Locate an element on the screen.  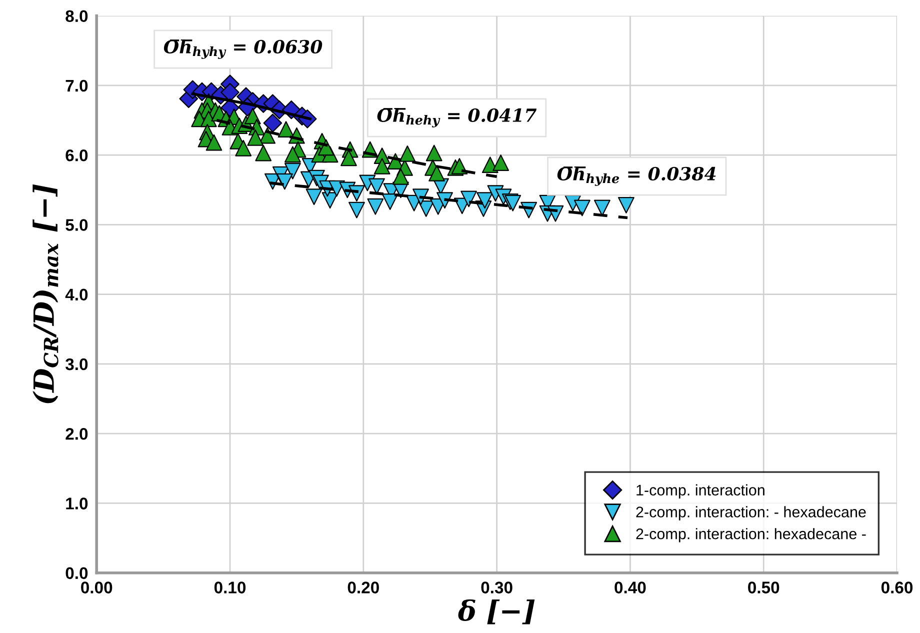
x-tick-label: 0.30 is located at coordinates (496, 588).